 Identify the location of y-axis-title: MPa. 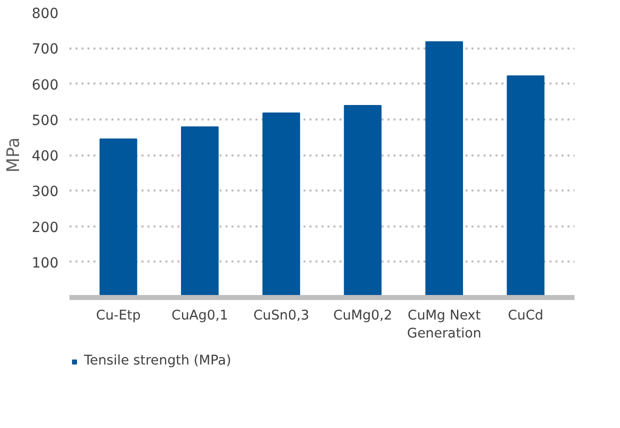
(14, 155).